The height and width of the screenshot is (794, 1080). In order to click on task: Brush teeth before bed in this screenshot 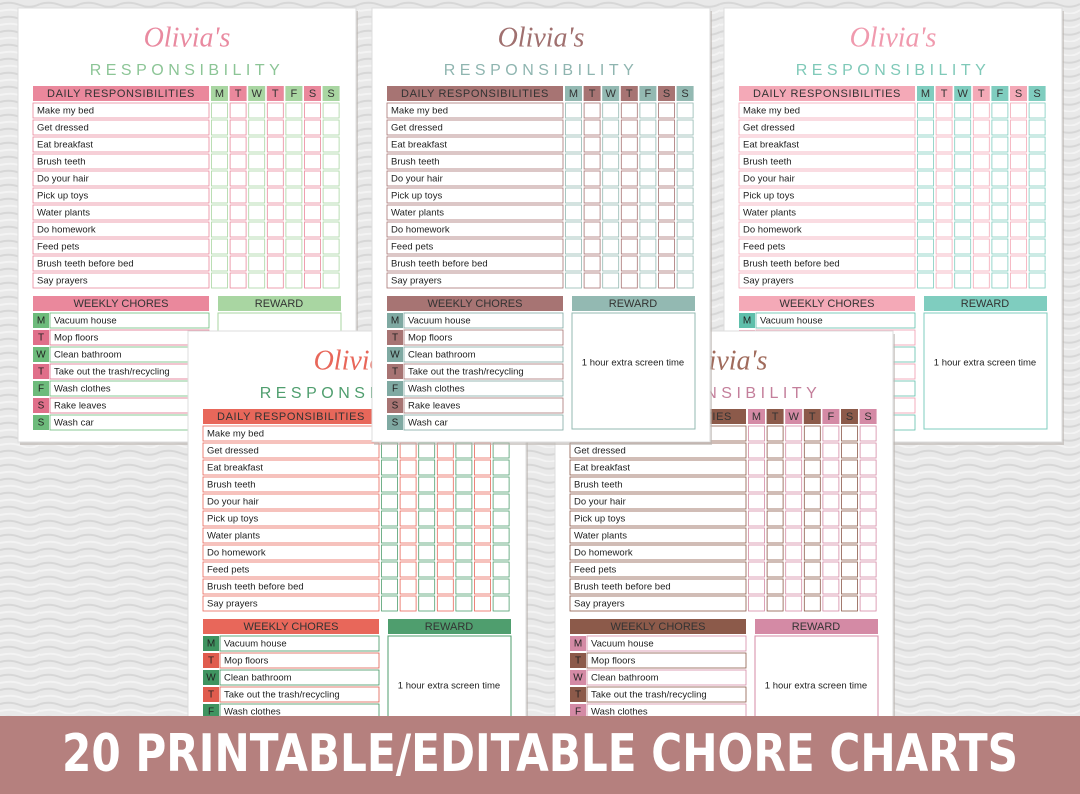, I will do `click(622, 587)`.